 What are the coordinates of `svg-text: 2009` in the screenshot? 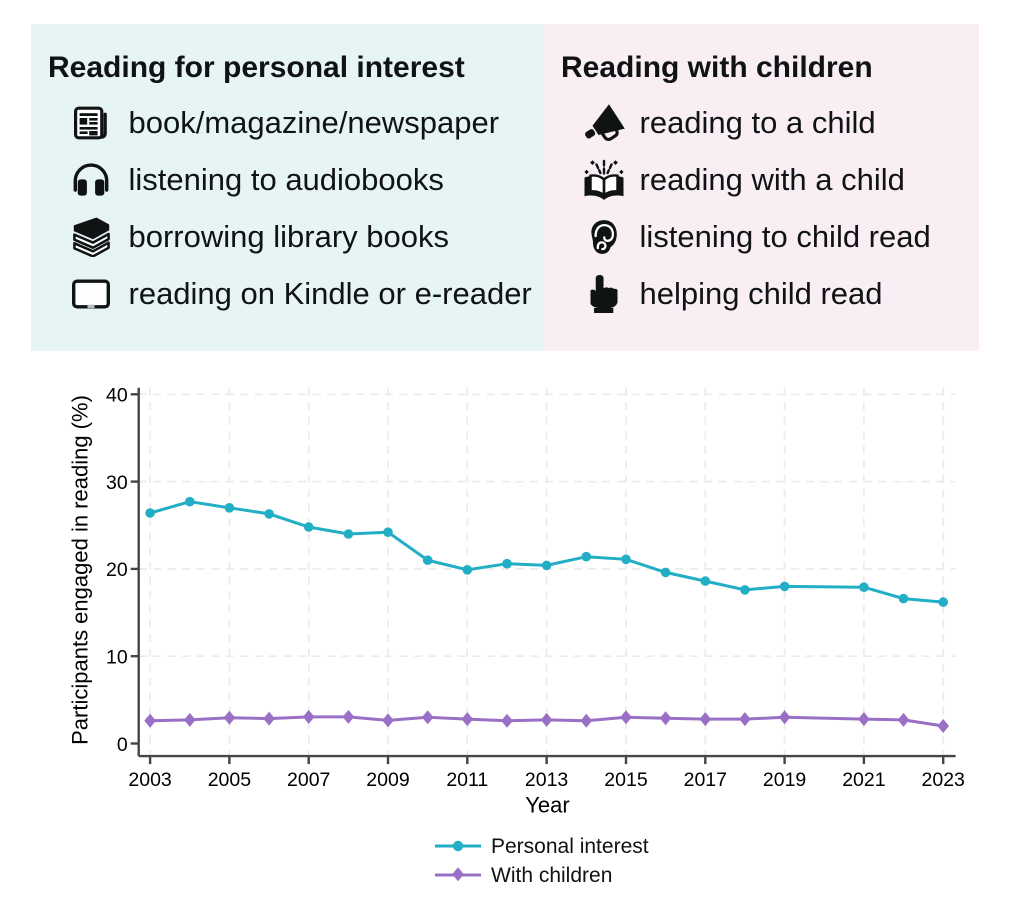 It's located at (387, 780).